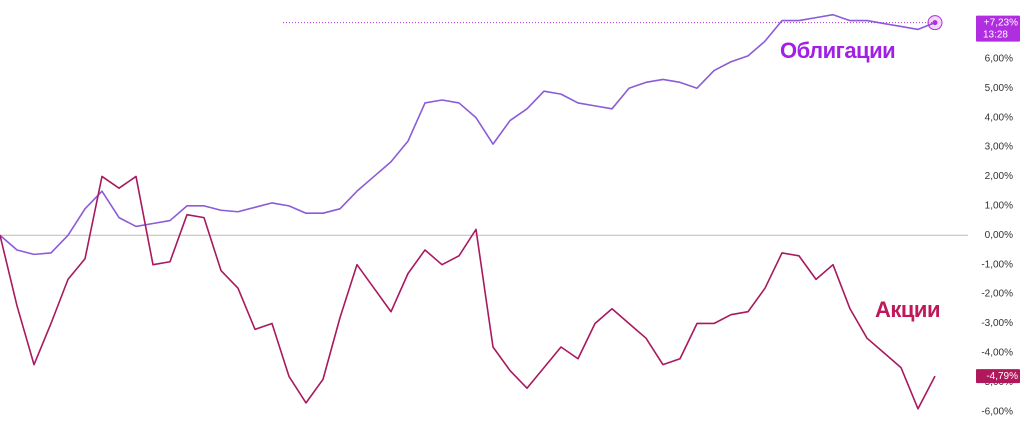 The height and width of the screenshot is (422, 1024). Describe the element at coordinates (999, 88) in the screenshot. I see `y-tick-label: 5,00%` at that location.